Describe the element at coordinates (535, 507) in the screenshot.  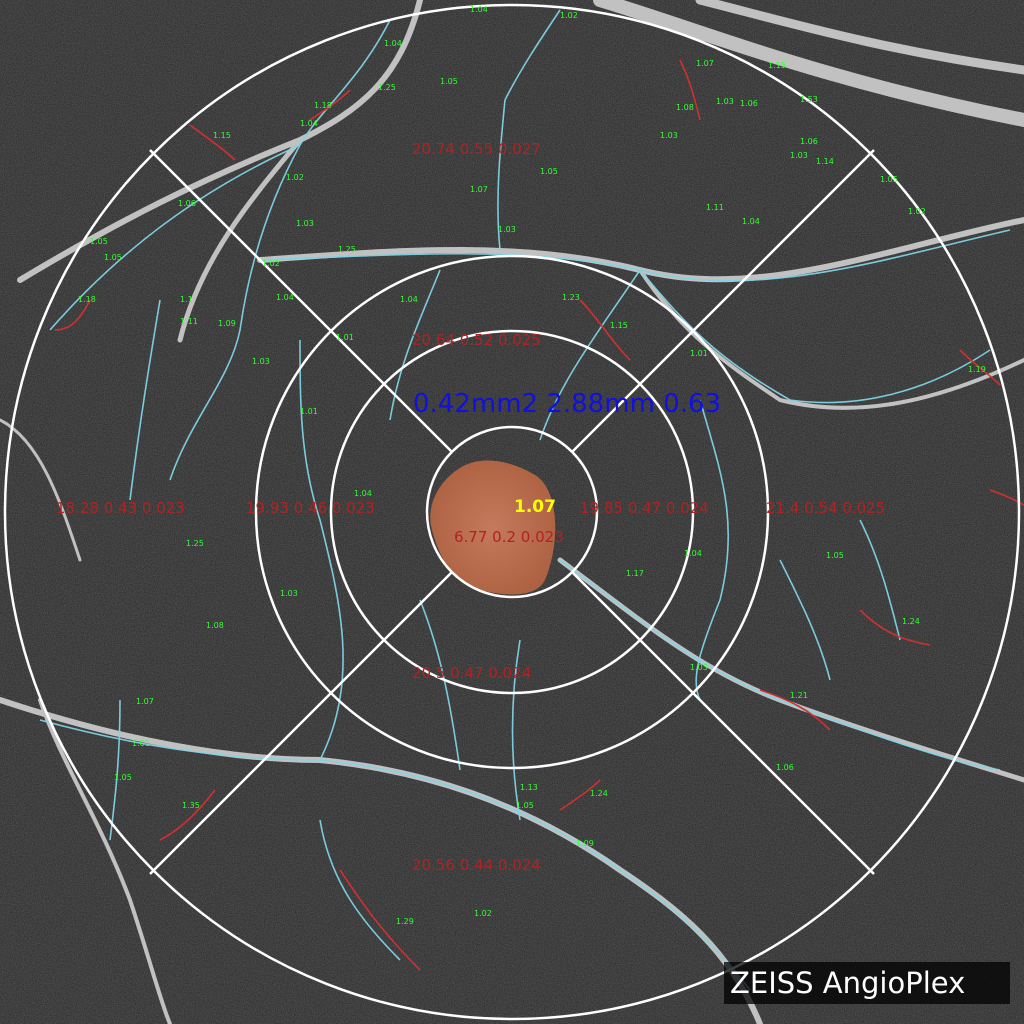
I see `faz-ratio: 1.07` at that location.